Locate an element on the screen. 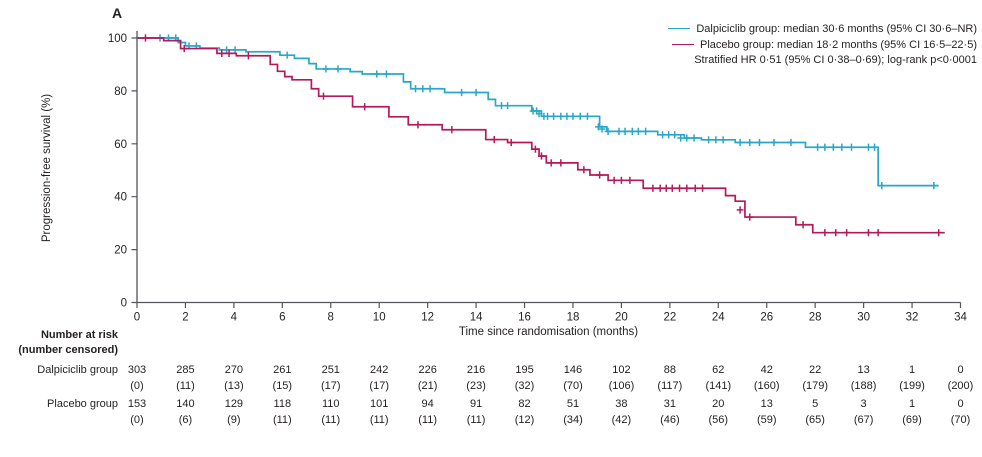 This screenshot has height=457, width=982. risk-table-header-line1: Number at risk is located at coordinates (79, 335).